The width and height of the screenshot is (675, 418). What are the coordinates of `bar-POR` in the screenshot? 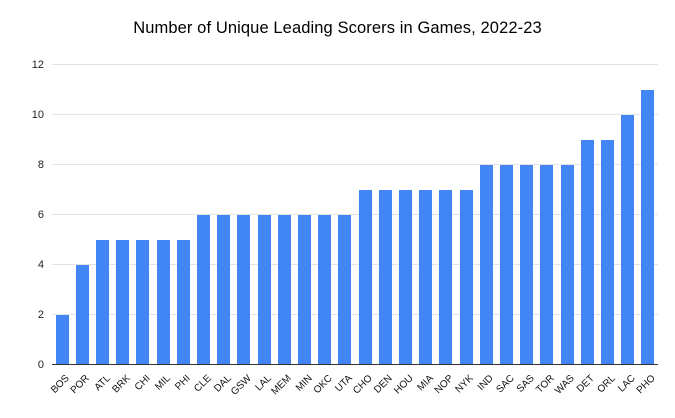 It's located at (82, 315).